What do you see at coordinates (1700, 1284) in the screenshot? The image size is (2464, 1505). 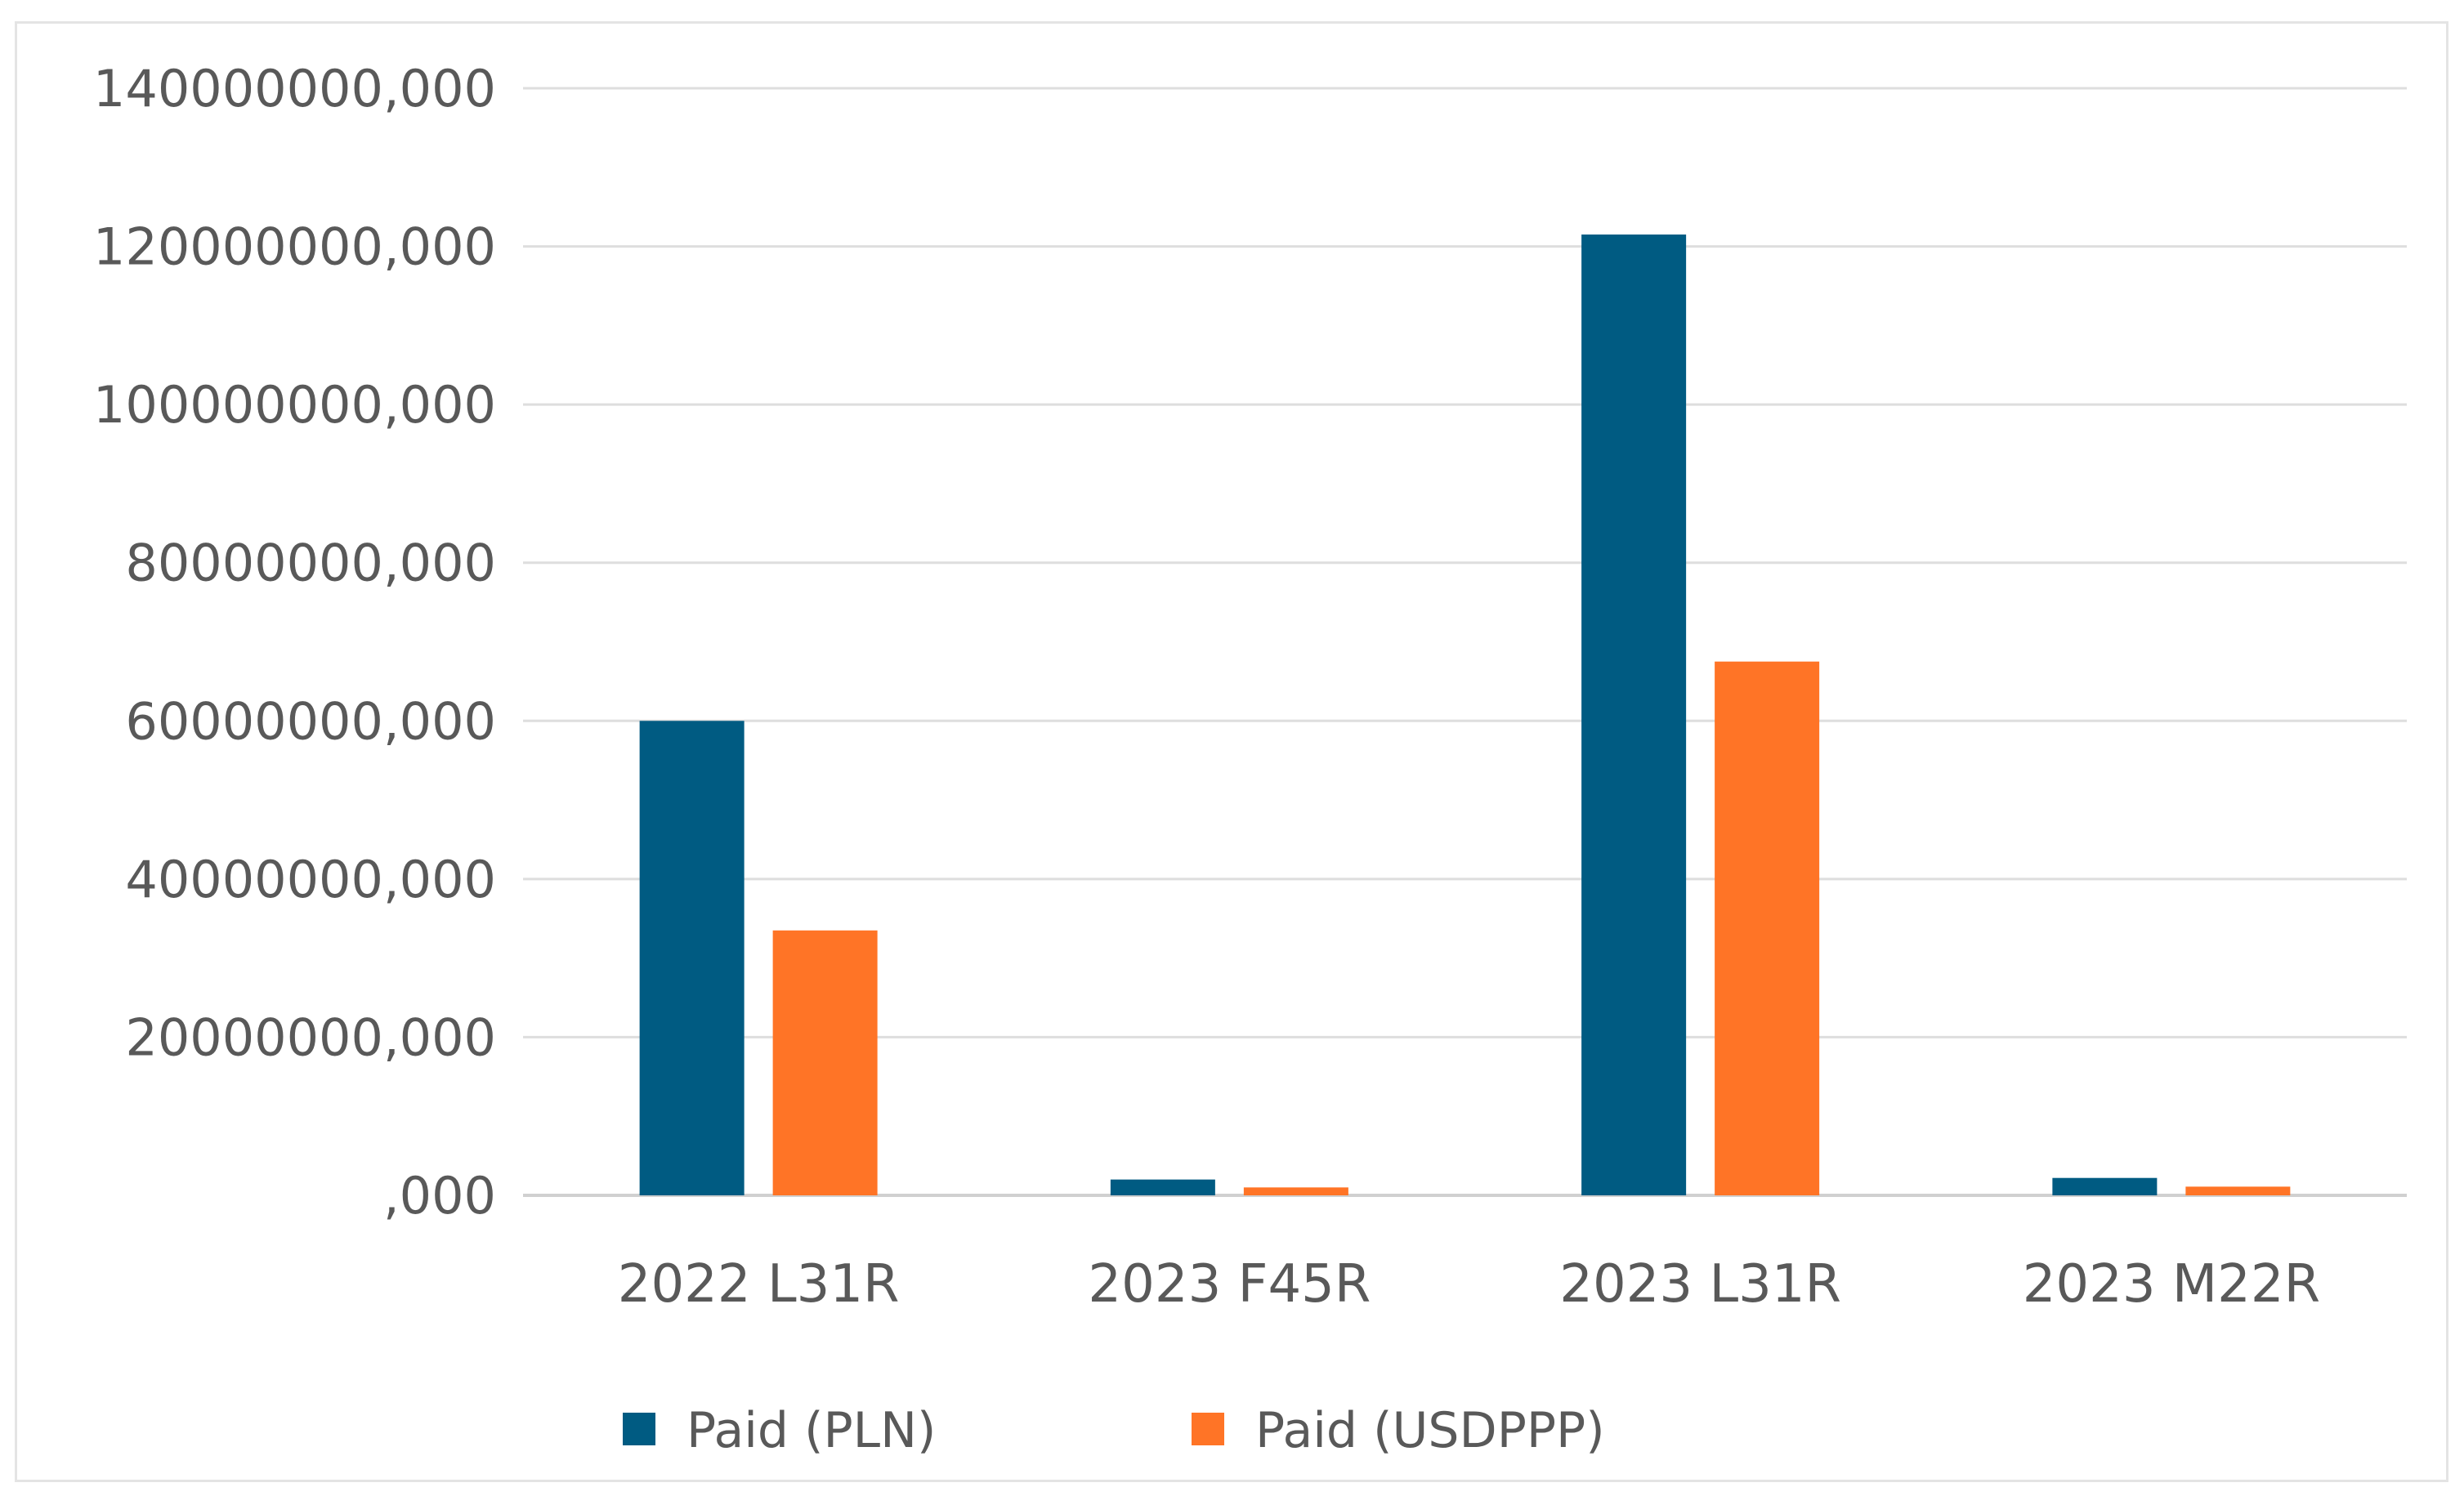 I see `x-category-label: 2023 L31R` at bounding box center [1700, 1284].